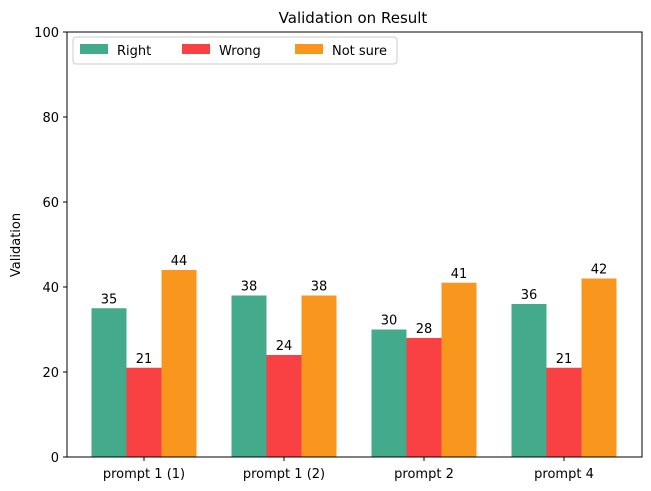 Image resolution: width=651 pixels, height=491 pixels. Describe the element at coordinates (179, 261) in the screenshot. I see `data-label-not-sure: 44` at that location.